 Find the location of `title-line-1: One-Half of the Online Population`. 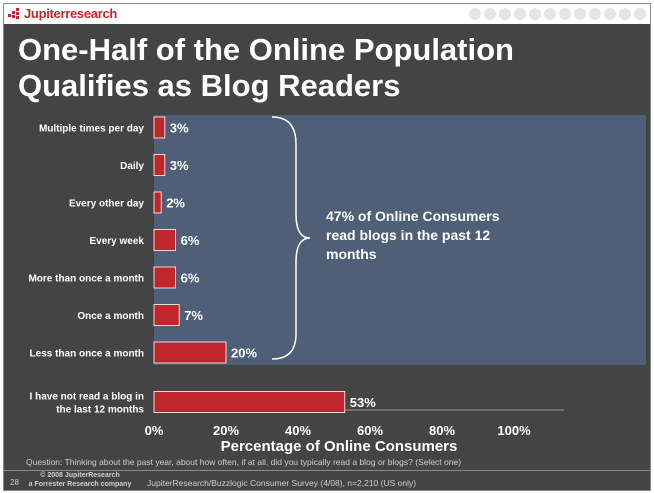

title-line-1: One-Half of the Online Population is located at coordinates (266, 49).